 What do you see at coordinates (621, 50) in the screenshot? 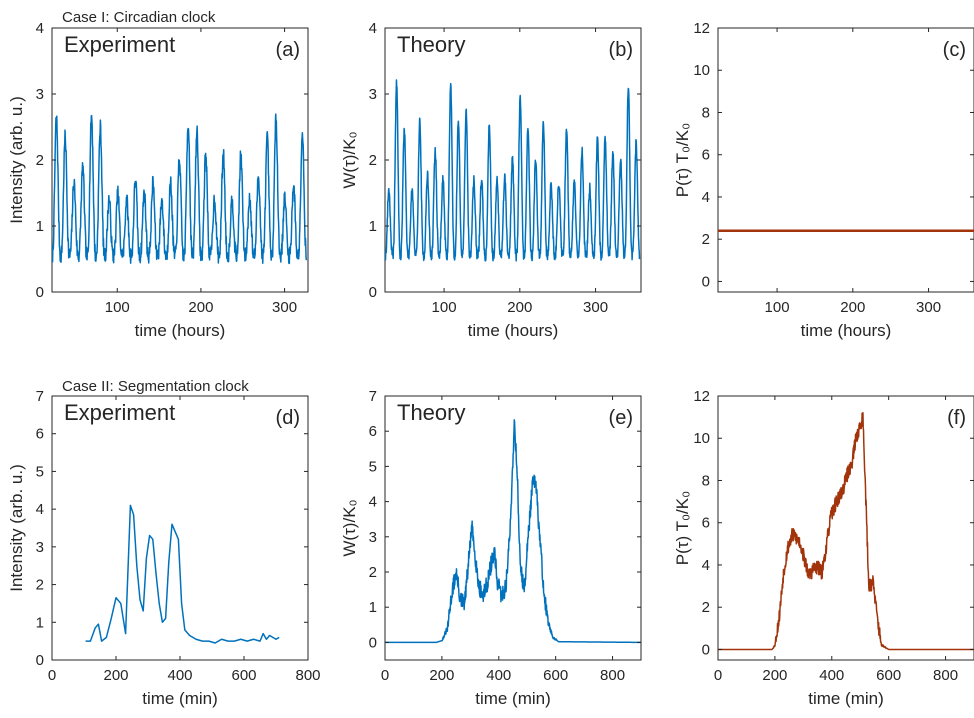
I see `panel-label: (b)` at bounding box center [621, 50].